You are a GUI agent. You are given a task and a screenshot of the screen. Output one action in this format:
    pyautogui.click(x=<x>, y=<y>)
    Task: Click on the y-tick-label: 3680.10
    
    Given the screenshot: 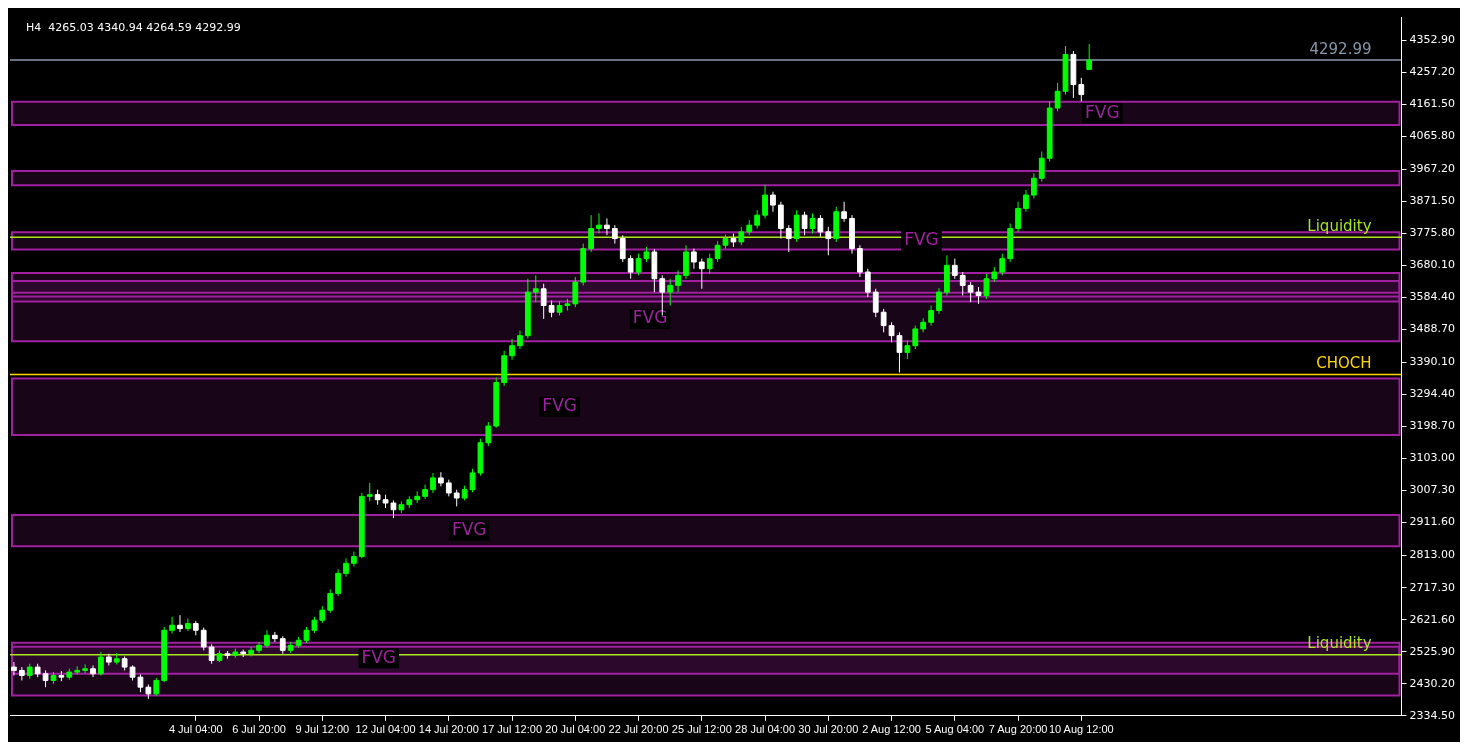 What is the action you would take?
    pyautogui.click(x=1432, y=265)
    